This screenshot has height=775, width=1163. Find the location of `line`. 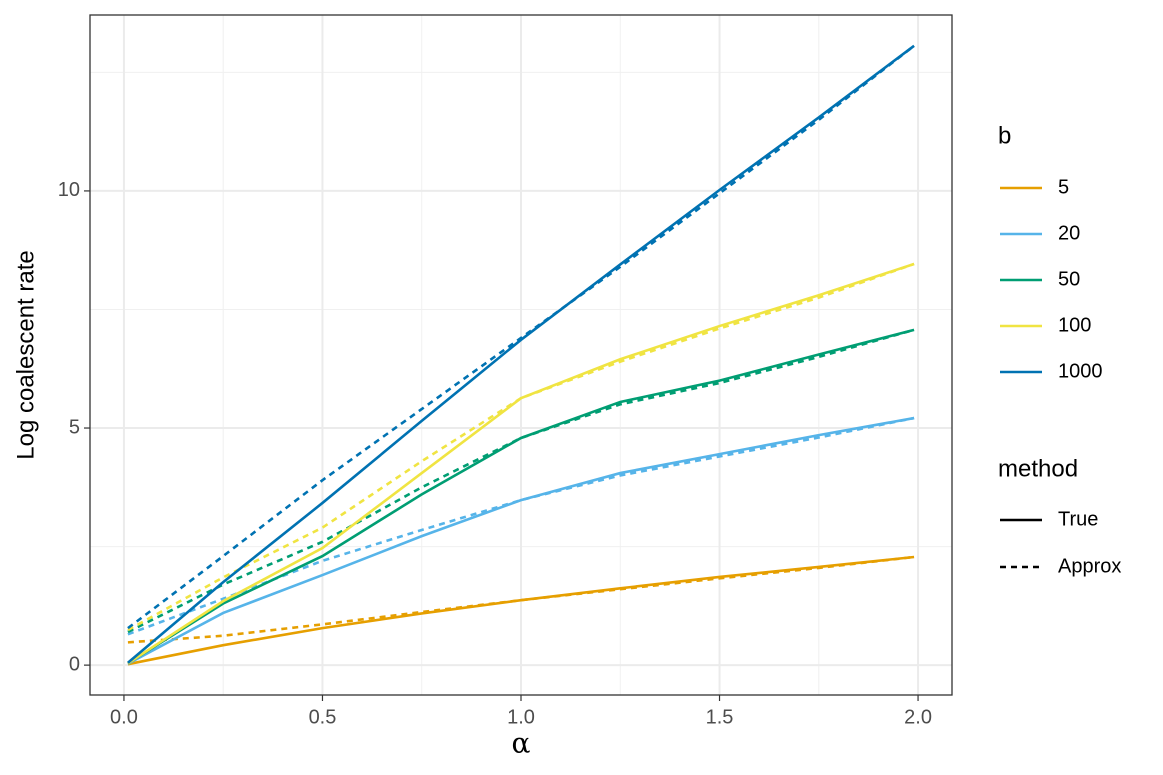

line is located at coordinates (521, 610).